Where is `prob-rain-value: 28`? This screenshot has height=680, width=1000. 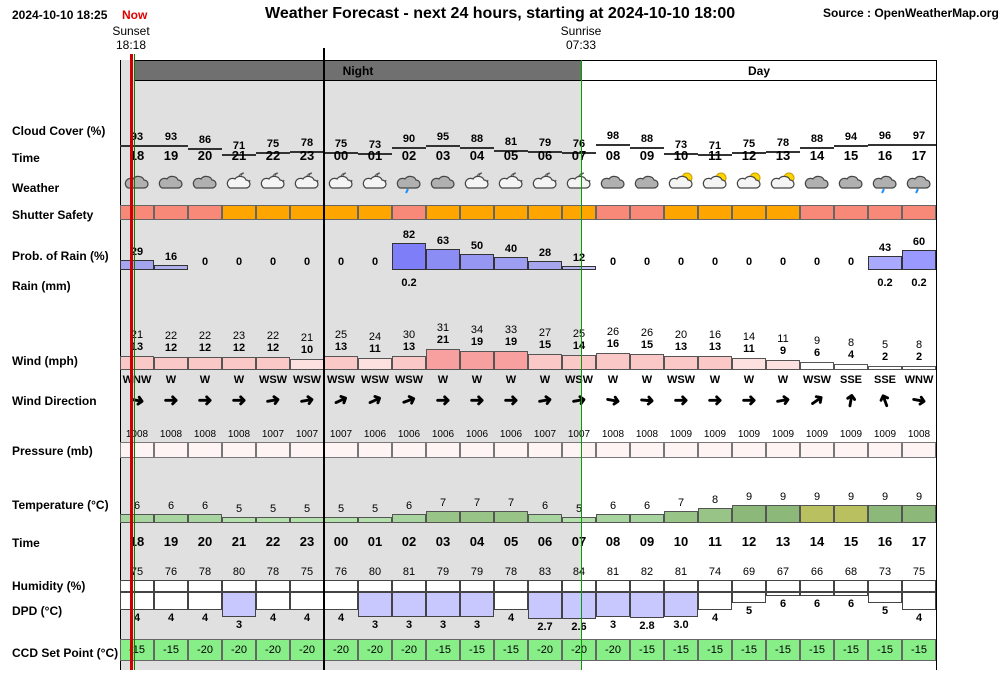
prob-rain-value: 28 is located at coordinates (545, 252).